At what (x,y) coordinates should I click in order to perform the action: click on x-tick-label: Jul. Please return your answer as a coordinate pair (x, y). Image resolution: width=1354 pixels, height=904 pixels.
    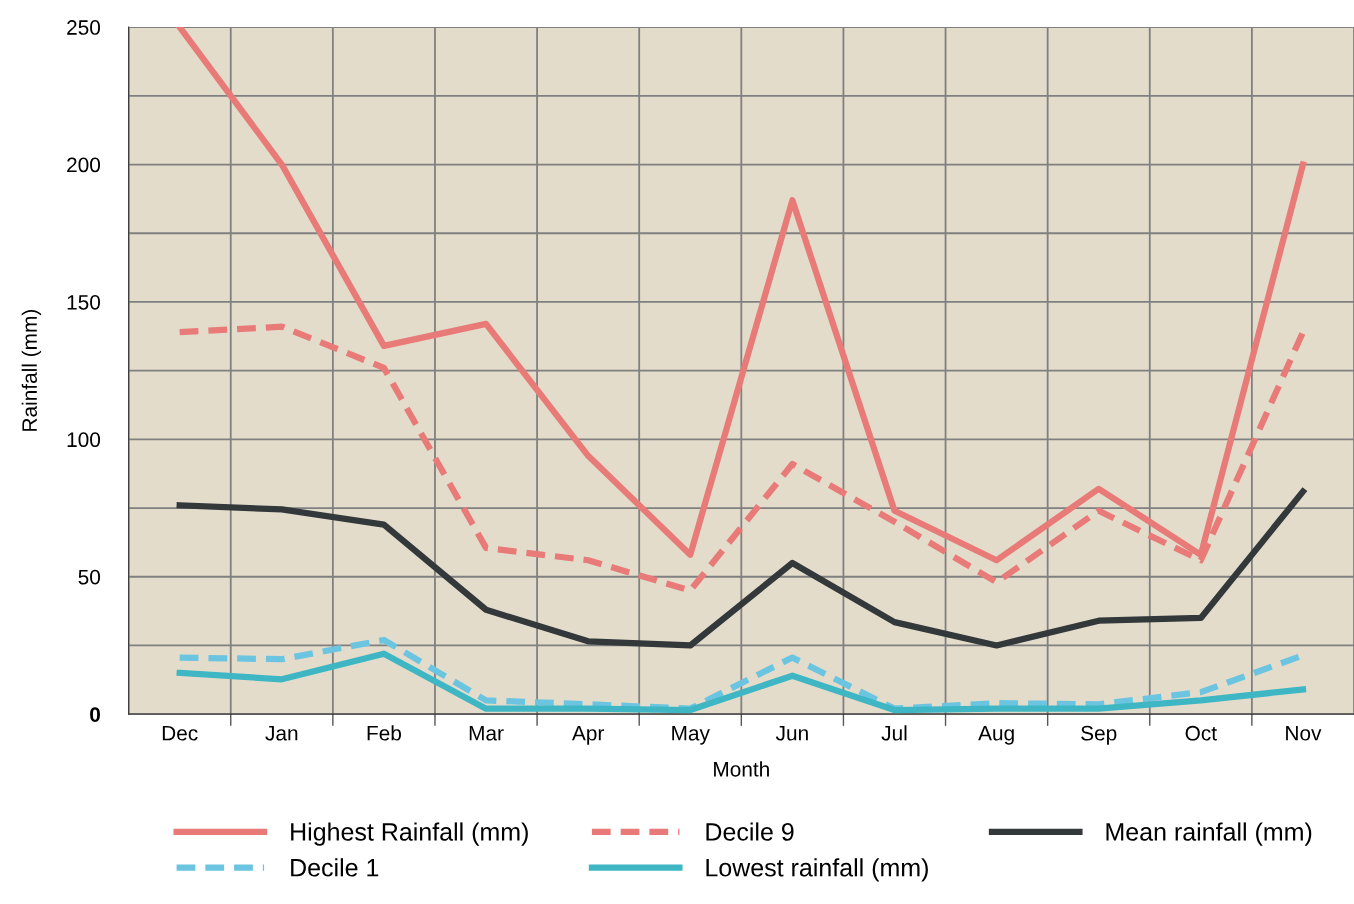
    Looking at the image, I should click on (894, 733).